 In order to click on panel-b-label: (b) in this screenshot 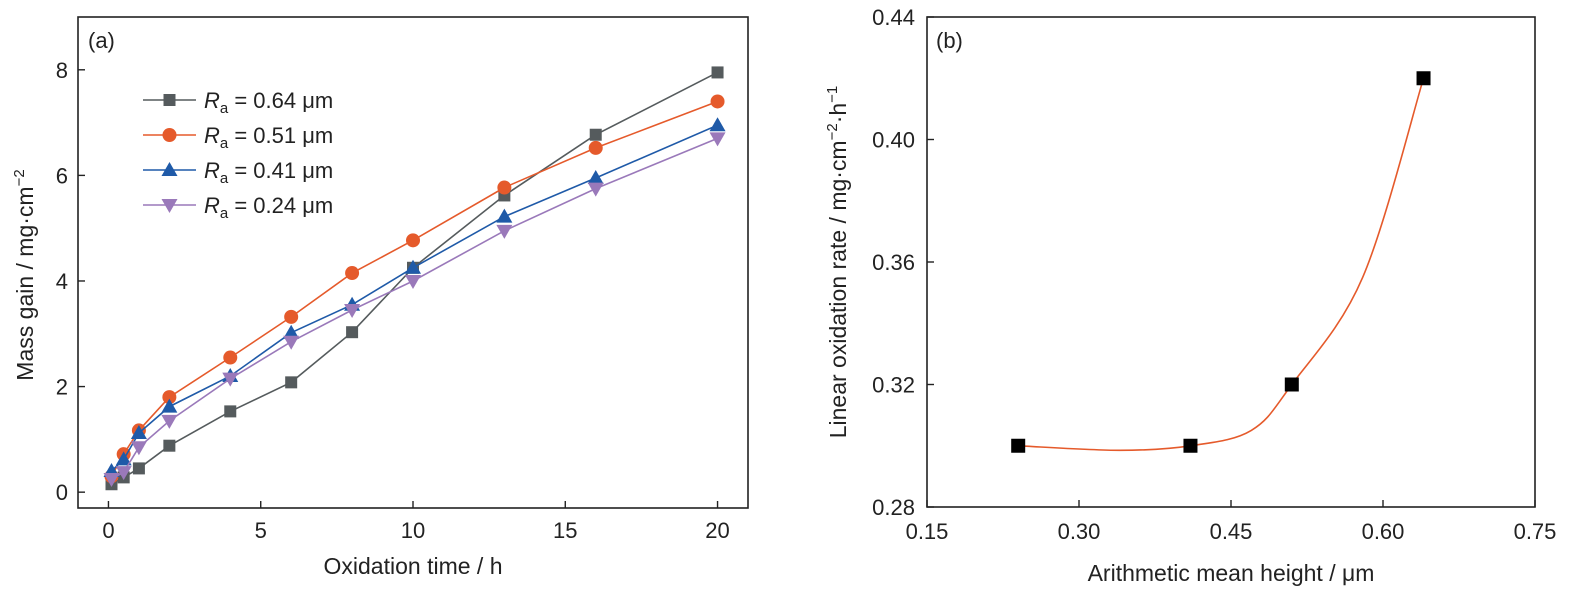, I will do `click(949, 40)`.